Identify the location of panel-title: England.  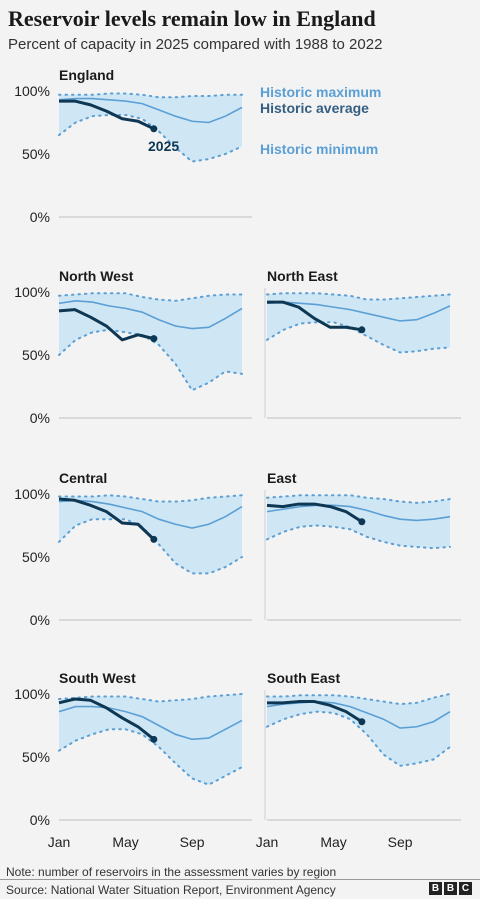
(86, 75).